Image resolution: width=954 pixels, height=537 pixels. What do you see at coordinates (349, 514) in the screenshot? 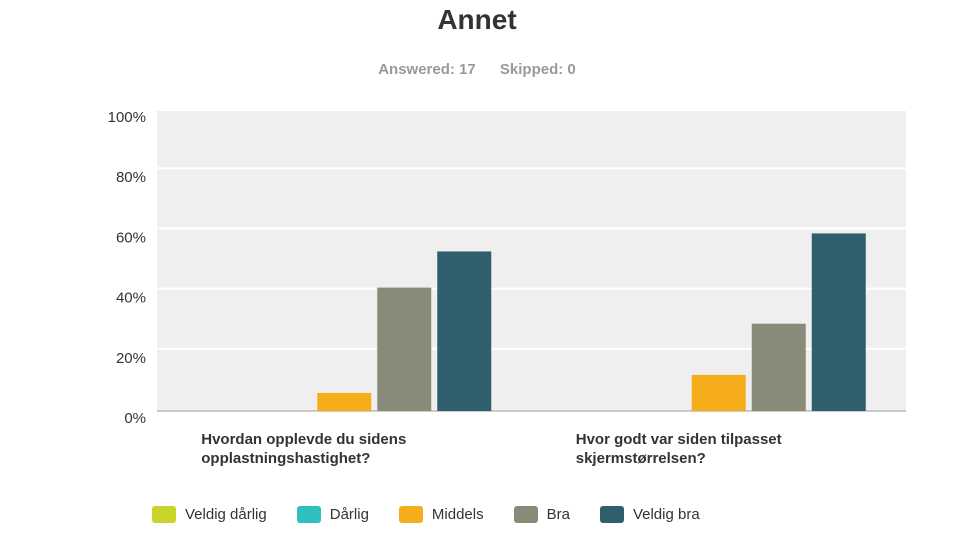
I see `legend-label: Dårlig` at bounding box center [349, 514].